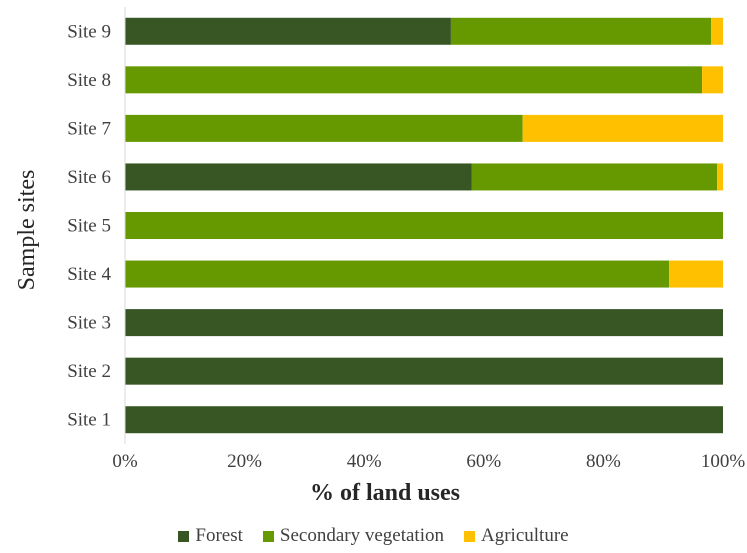 The image size is (747, 553). I want to click on y-tick-label: Site 8, so click(89, 80).